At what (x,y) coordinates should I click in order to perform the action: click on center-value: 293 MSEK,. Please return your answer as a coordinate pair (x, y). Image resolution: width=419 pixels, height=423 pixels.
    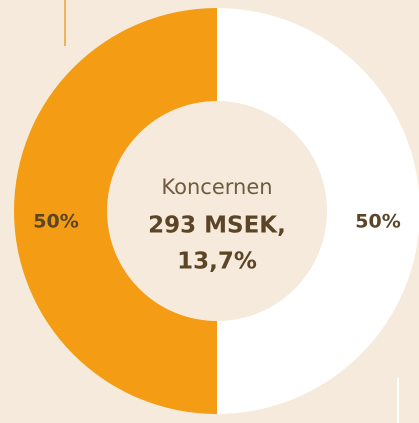
    Looking at the image, I should click on (217, 226).